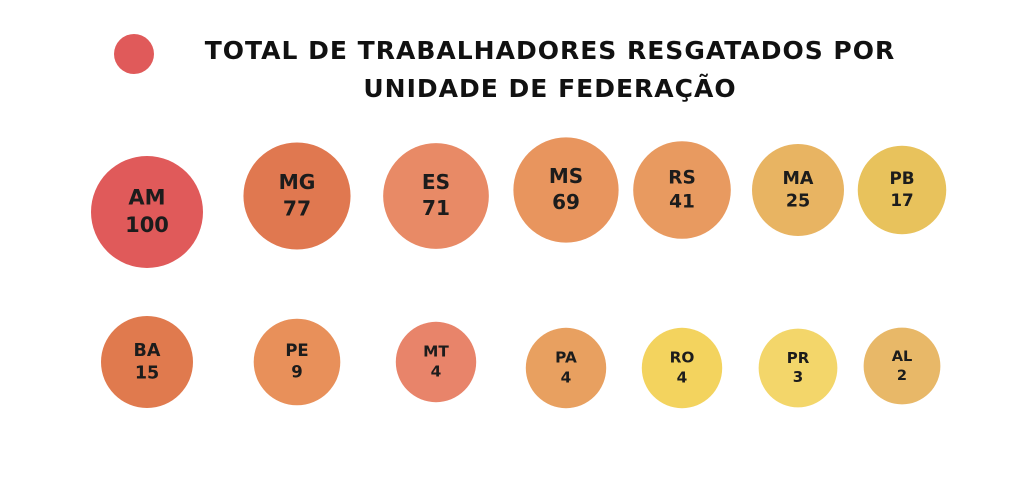  I want to click on bubble-value-es: 71, so click(436, 208).